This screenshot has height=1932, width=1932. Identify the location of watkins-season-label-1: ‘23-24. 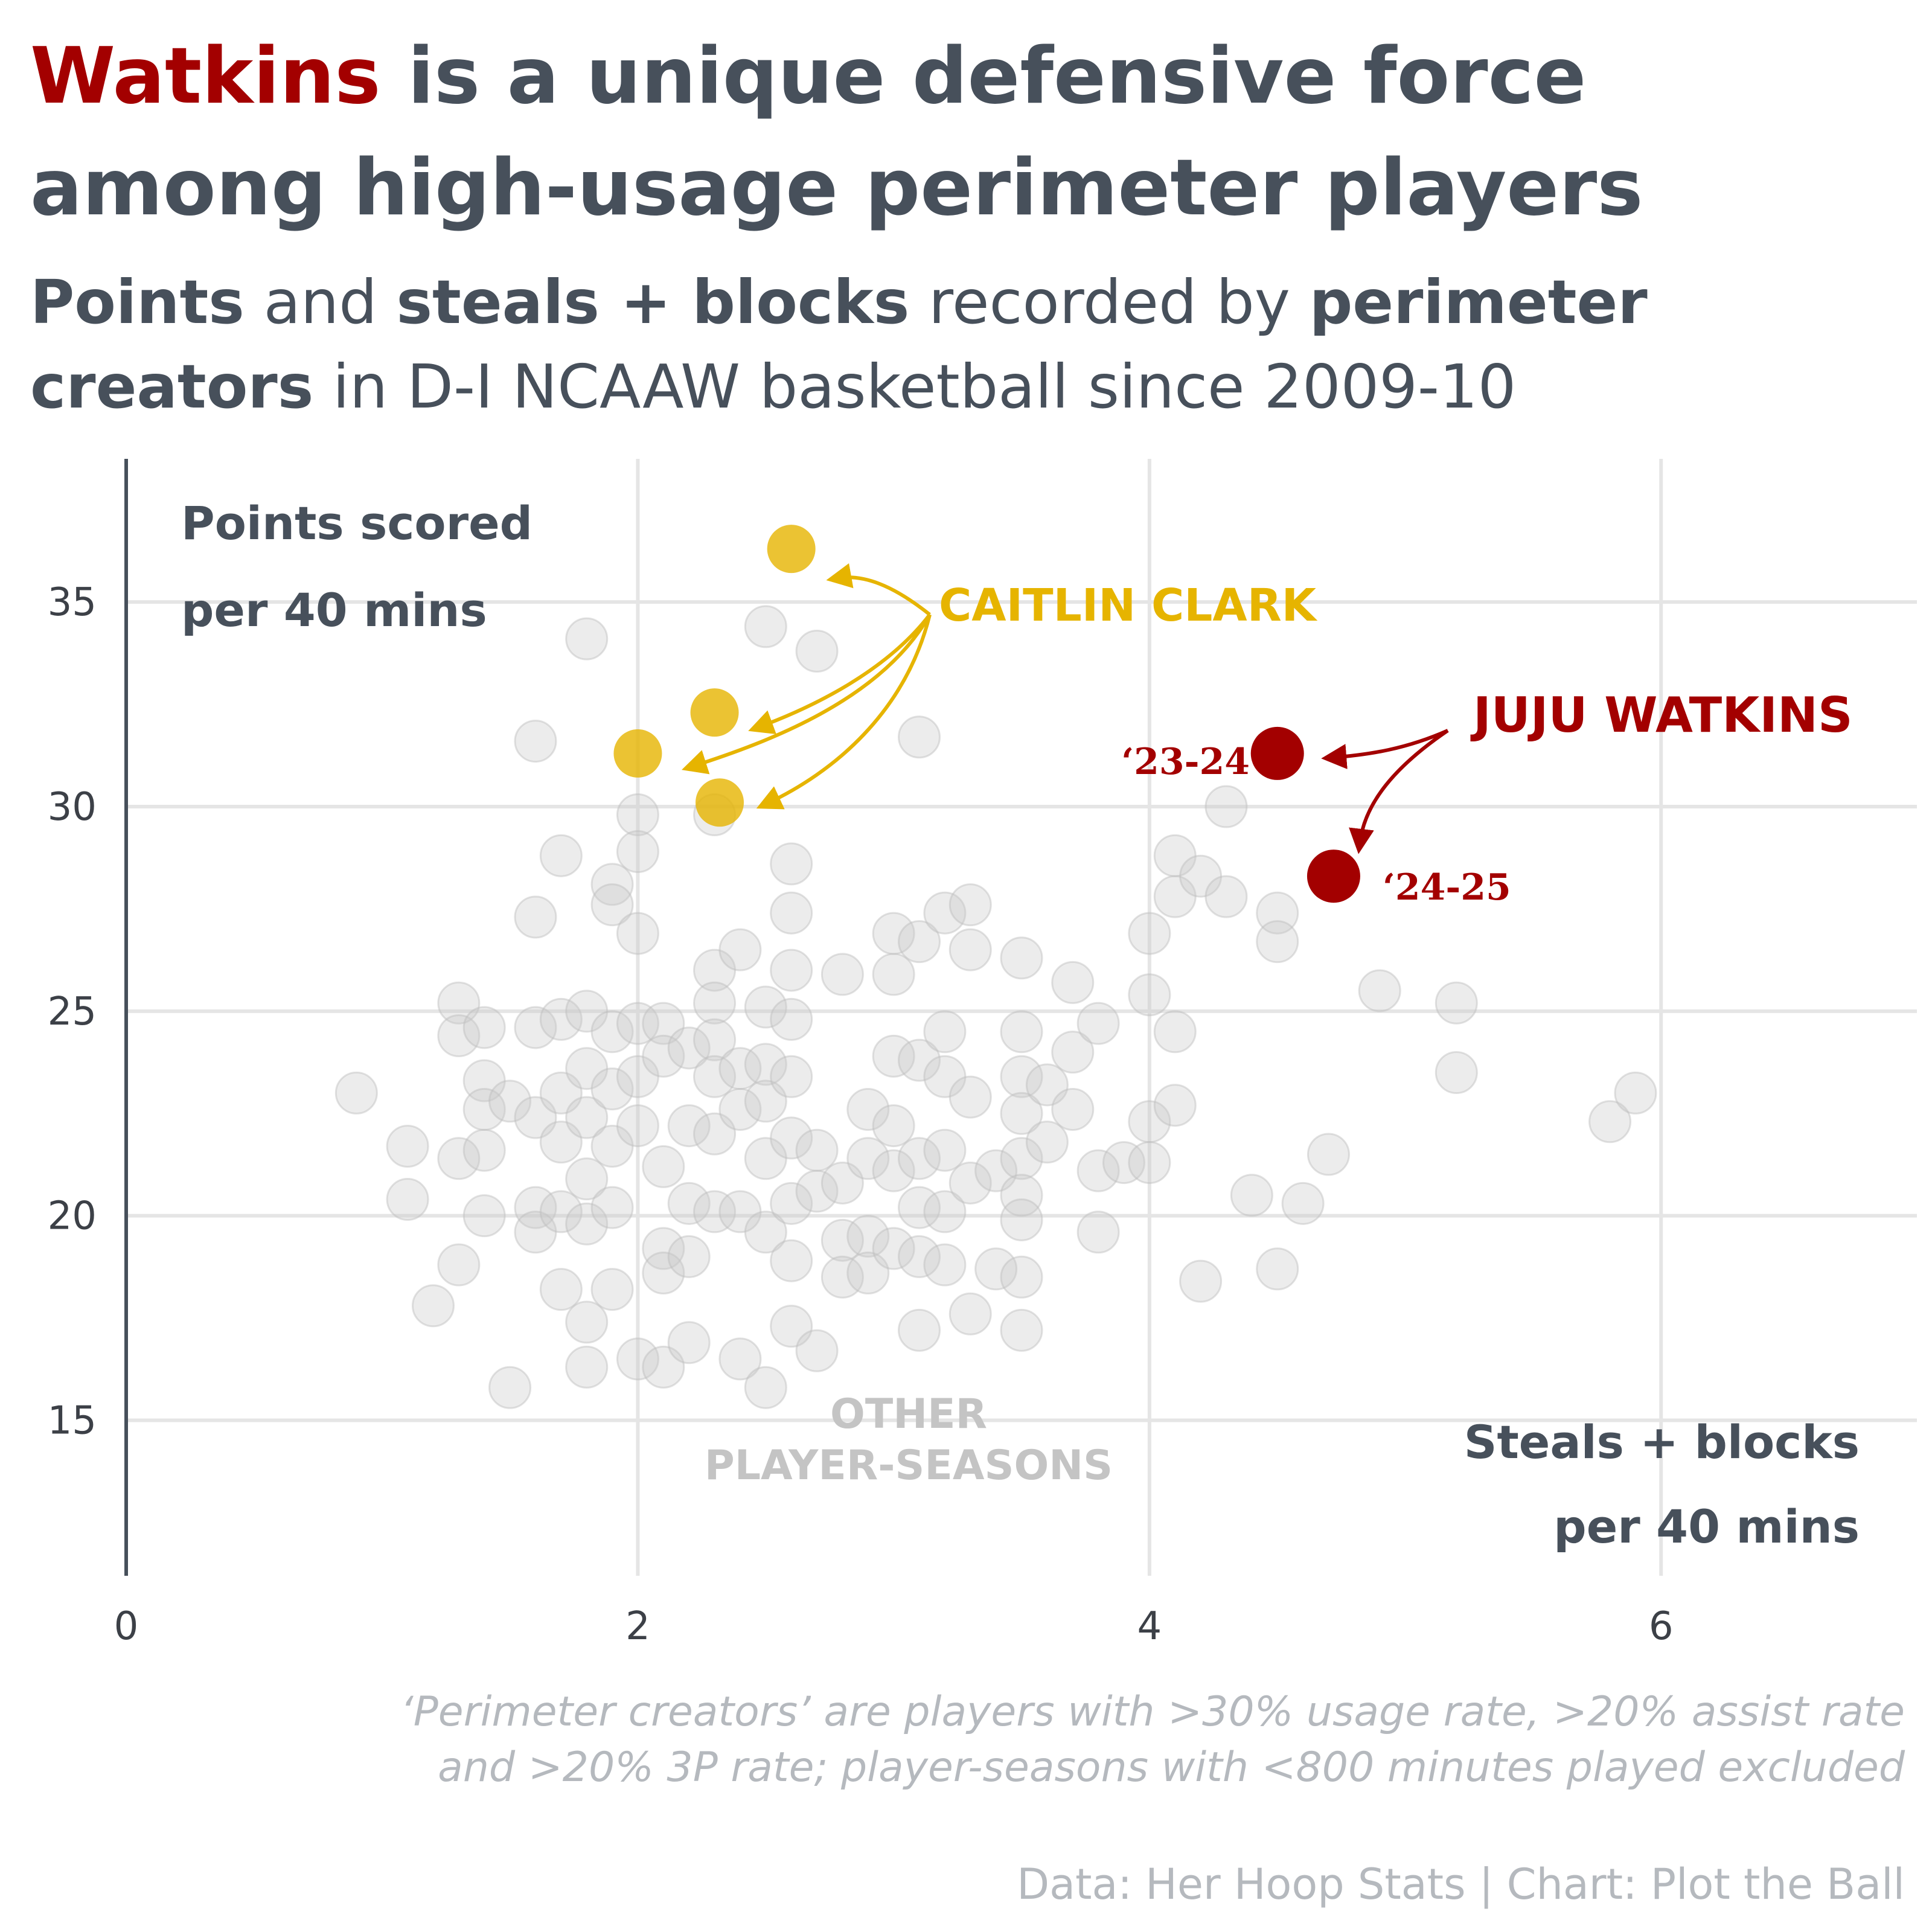
(1185, 762).